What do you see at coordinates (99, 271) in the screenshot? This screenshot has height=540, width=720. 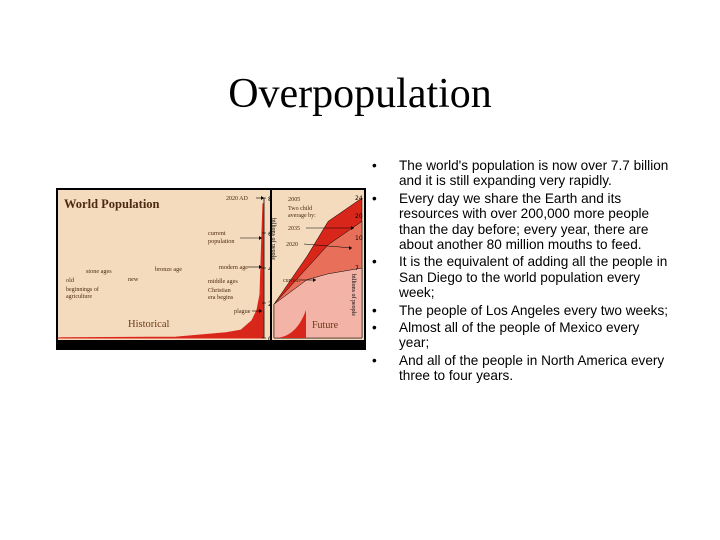 I see `annotation-stone-ages: stone ages` at bounding box center [99, 271].